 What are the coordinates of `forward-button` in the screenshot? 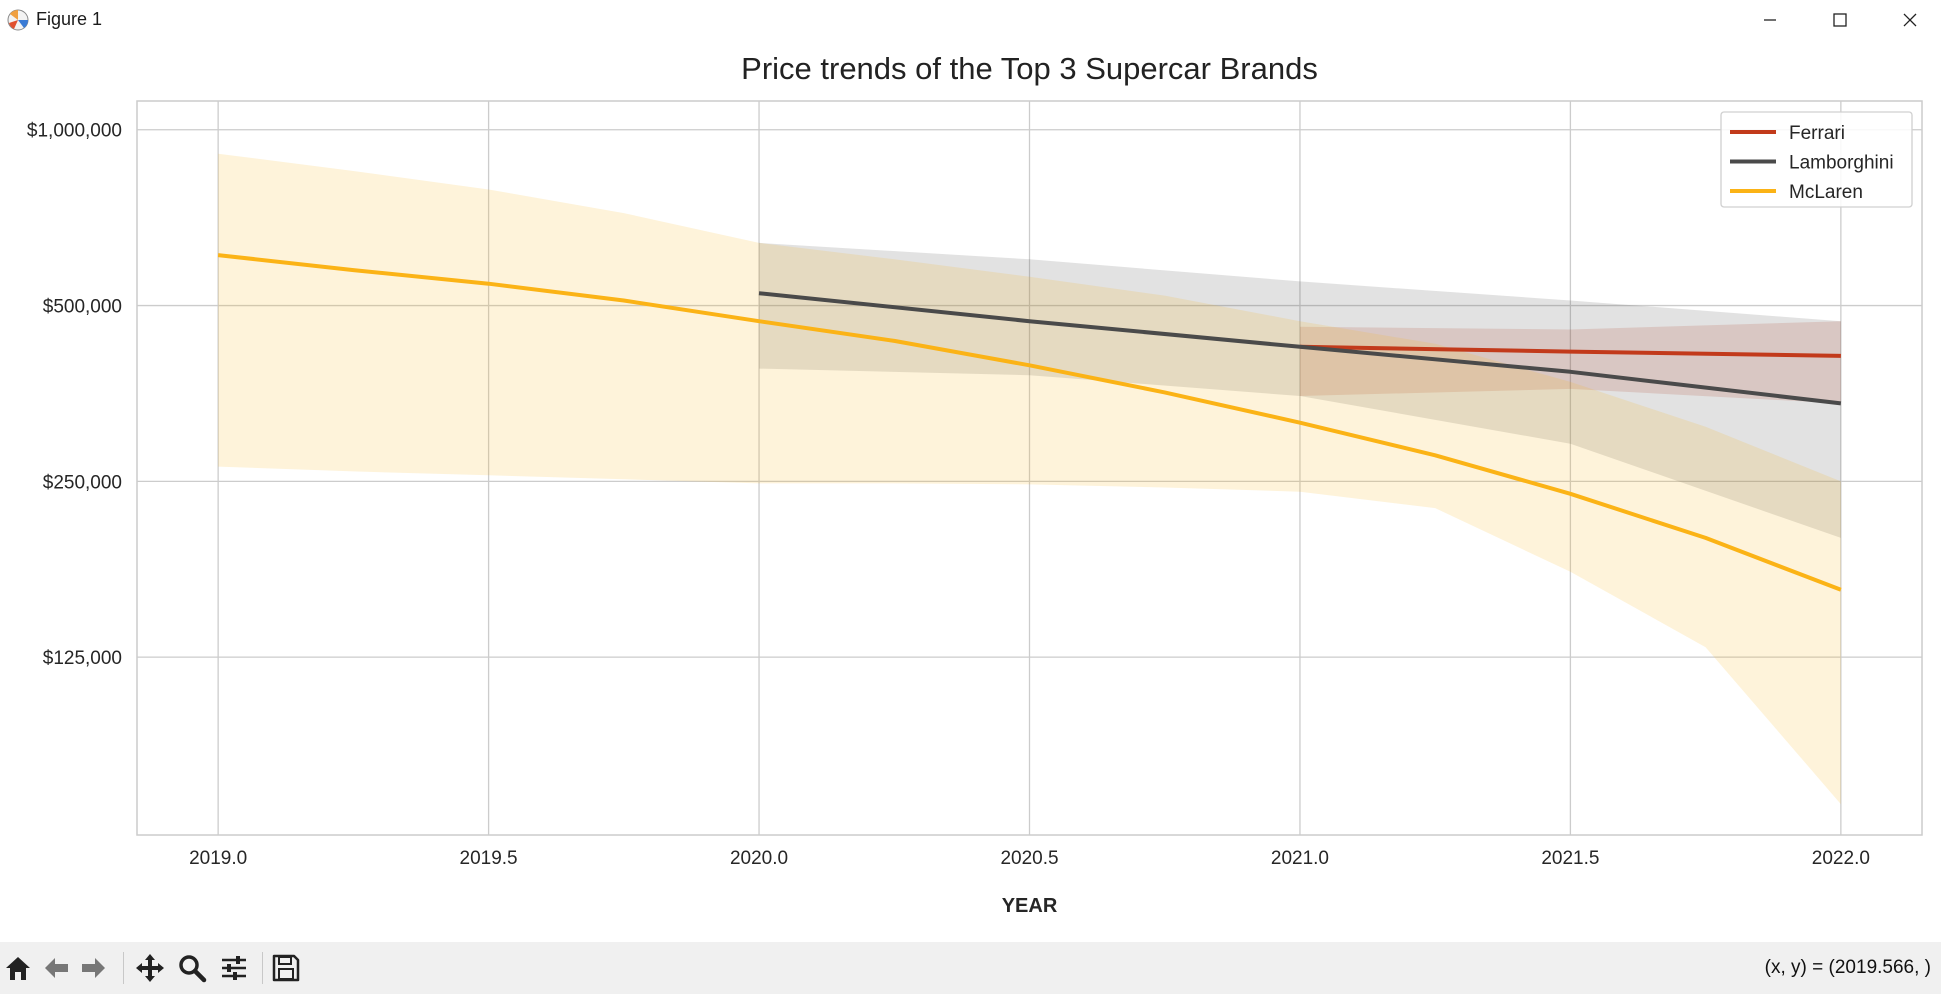 It's located at (94, 968).